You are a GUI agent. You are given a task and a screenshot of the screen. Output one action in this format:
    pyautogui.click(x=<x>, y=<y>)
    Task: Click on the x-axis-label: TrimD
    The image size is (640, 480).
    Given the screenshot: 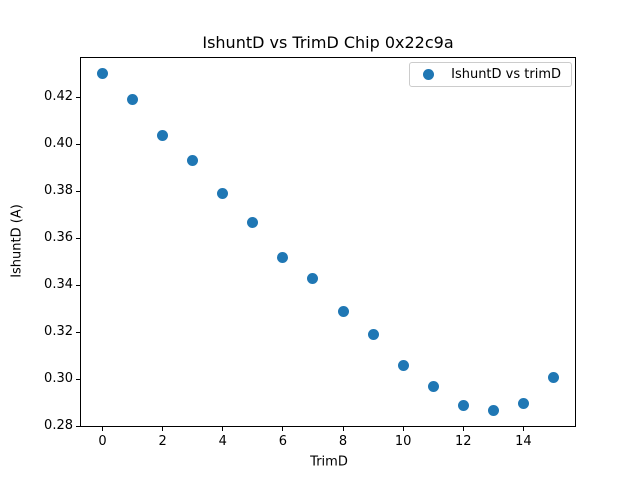 What is the action you would take?
    pyautogui.click(x=329, y=462)
    